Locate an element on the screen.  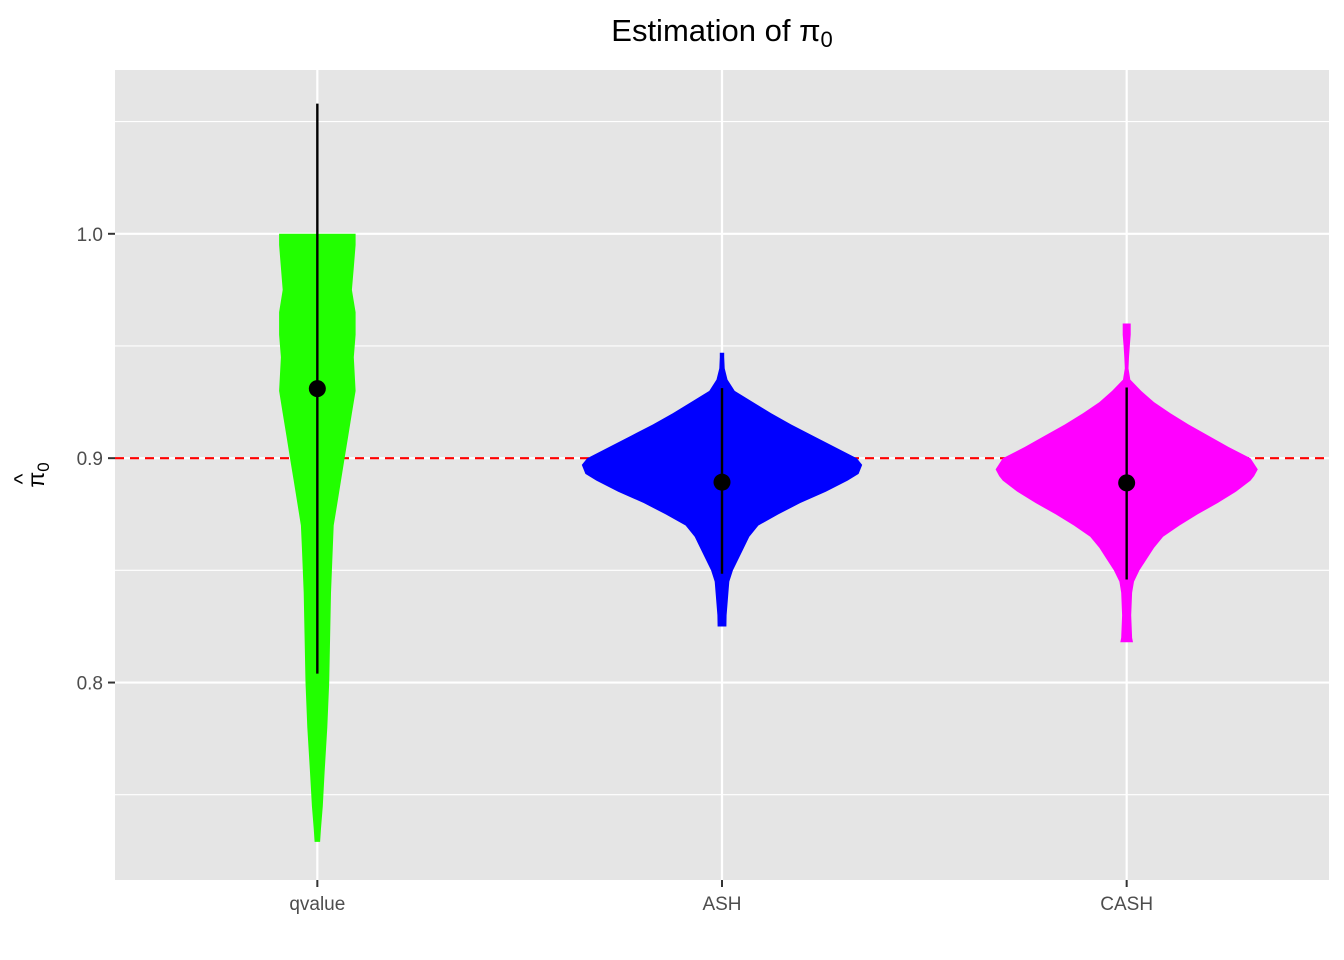
chart-title-symbol: π is located at coordinates (809, 30).